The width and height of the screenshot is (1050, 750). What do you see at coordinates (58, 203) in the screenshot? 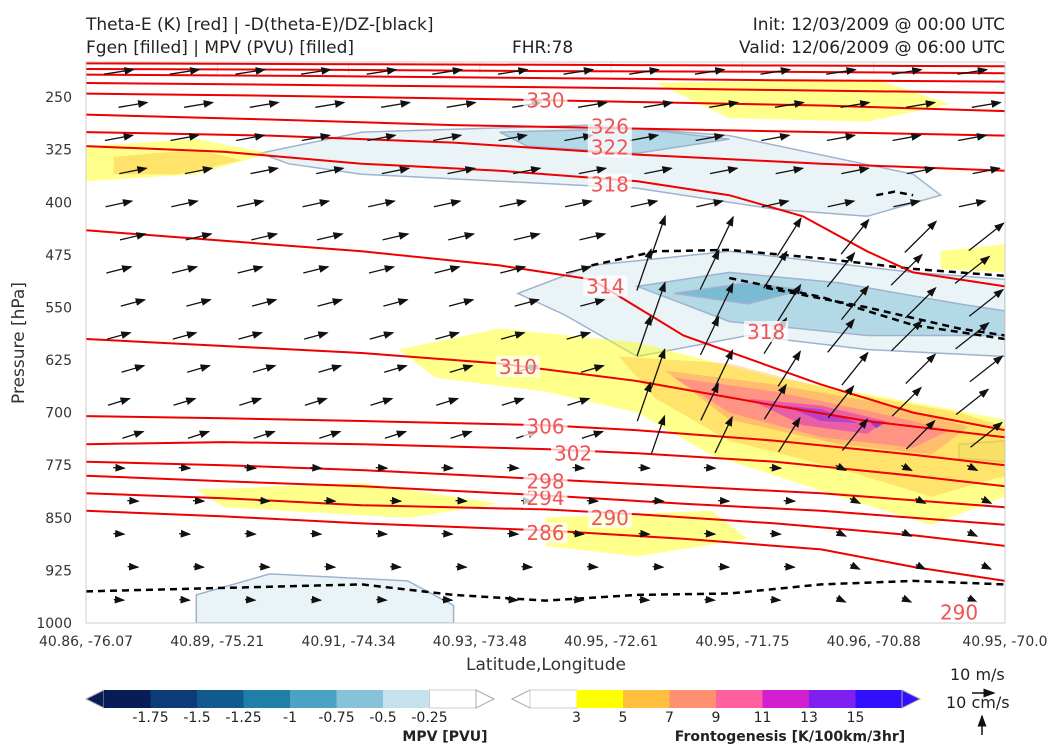
I see `y-tick-label: 400` at bounding box center [58, 203].